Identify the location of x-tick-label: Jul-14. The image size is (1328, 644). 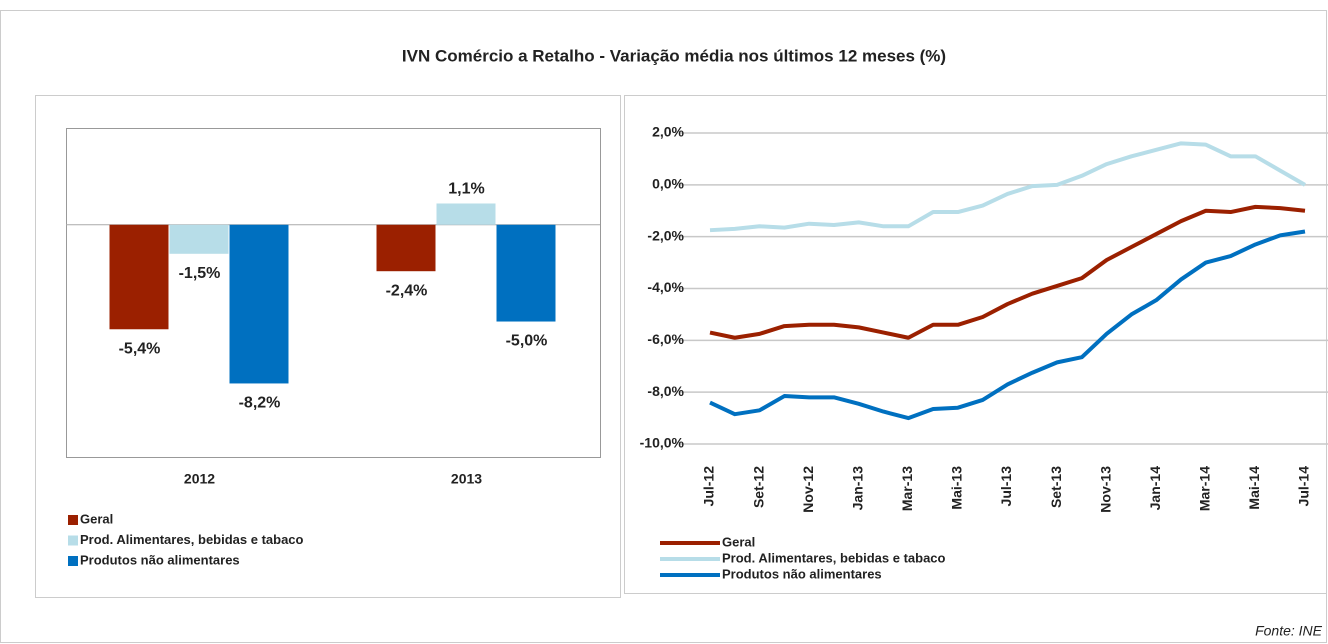
(1304, 486).